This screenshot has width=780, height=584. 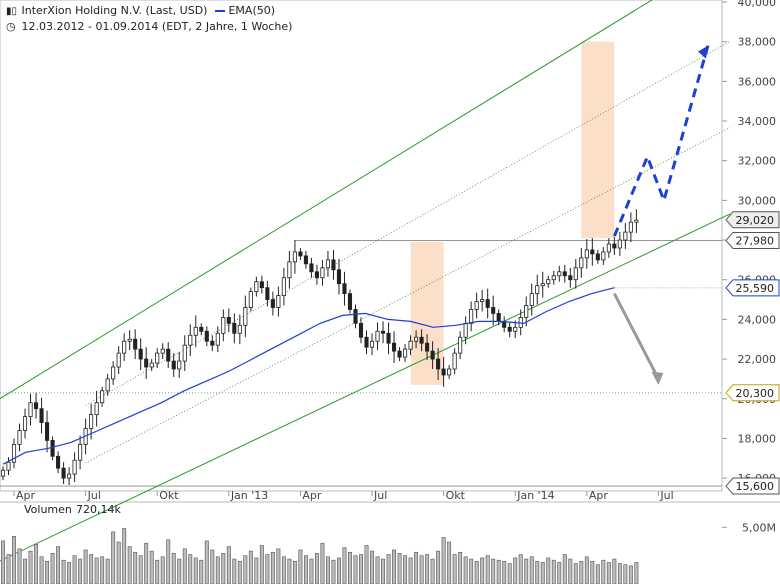 What do you see at coordinates (755, 240) in the screenshot?
I see `price-label-text: 27,980` at bounding box center [755, 240].